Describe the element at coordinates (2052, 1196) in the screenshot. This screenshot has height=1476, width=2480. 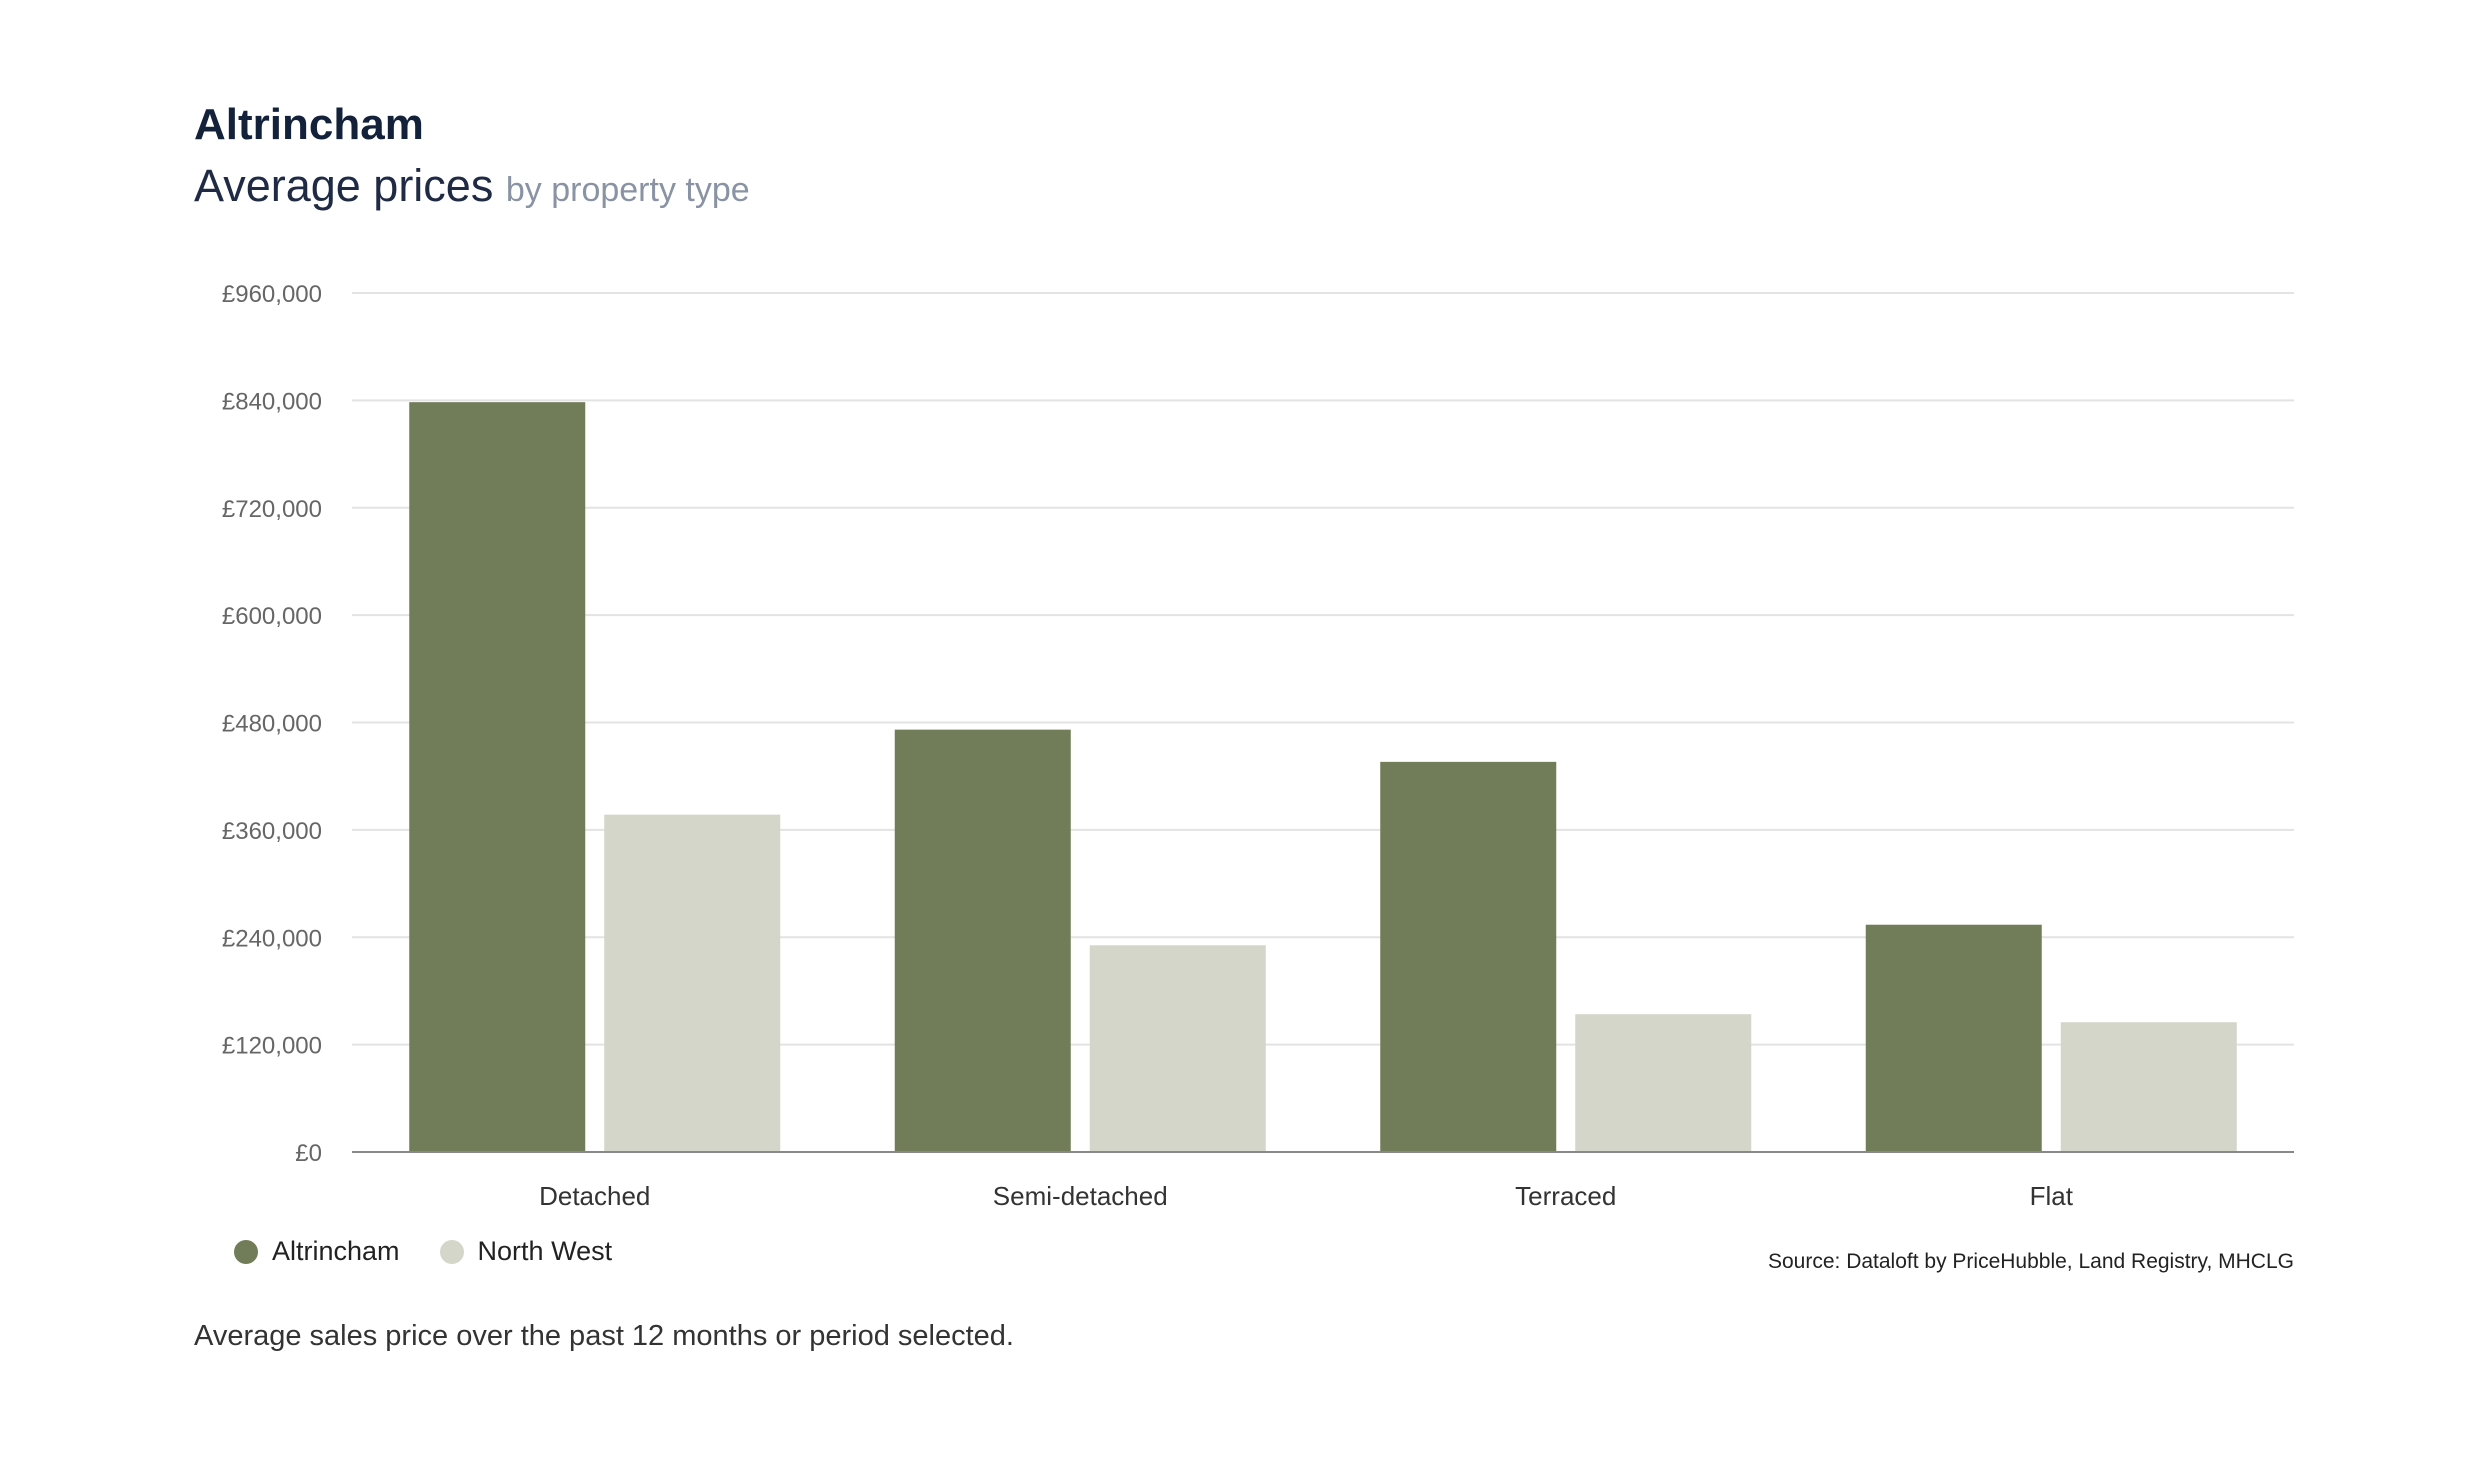
I see `x-tick-label: Flat` at that location.